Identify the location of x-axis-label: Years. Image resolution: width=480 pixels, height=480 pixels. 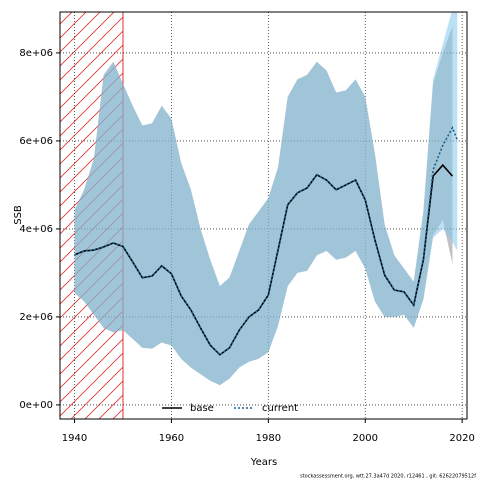
(263, 462).